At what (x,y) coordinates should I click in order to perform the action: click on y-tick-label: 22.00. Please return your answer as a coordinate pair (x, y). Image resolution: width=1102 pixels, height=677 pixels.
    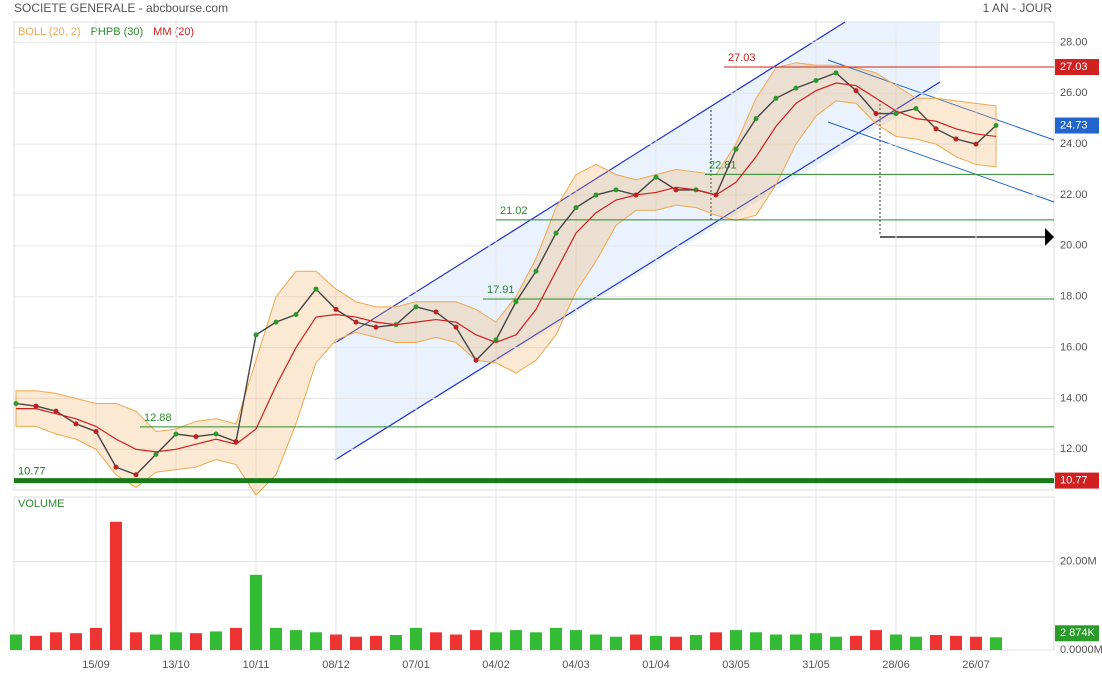
    Looking at the image, I should click on (1074, 195).